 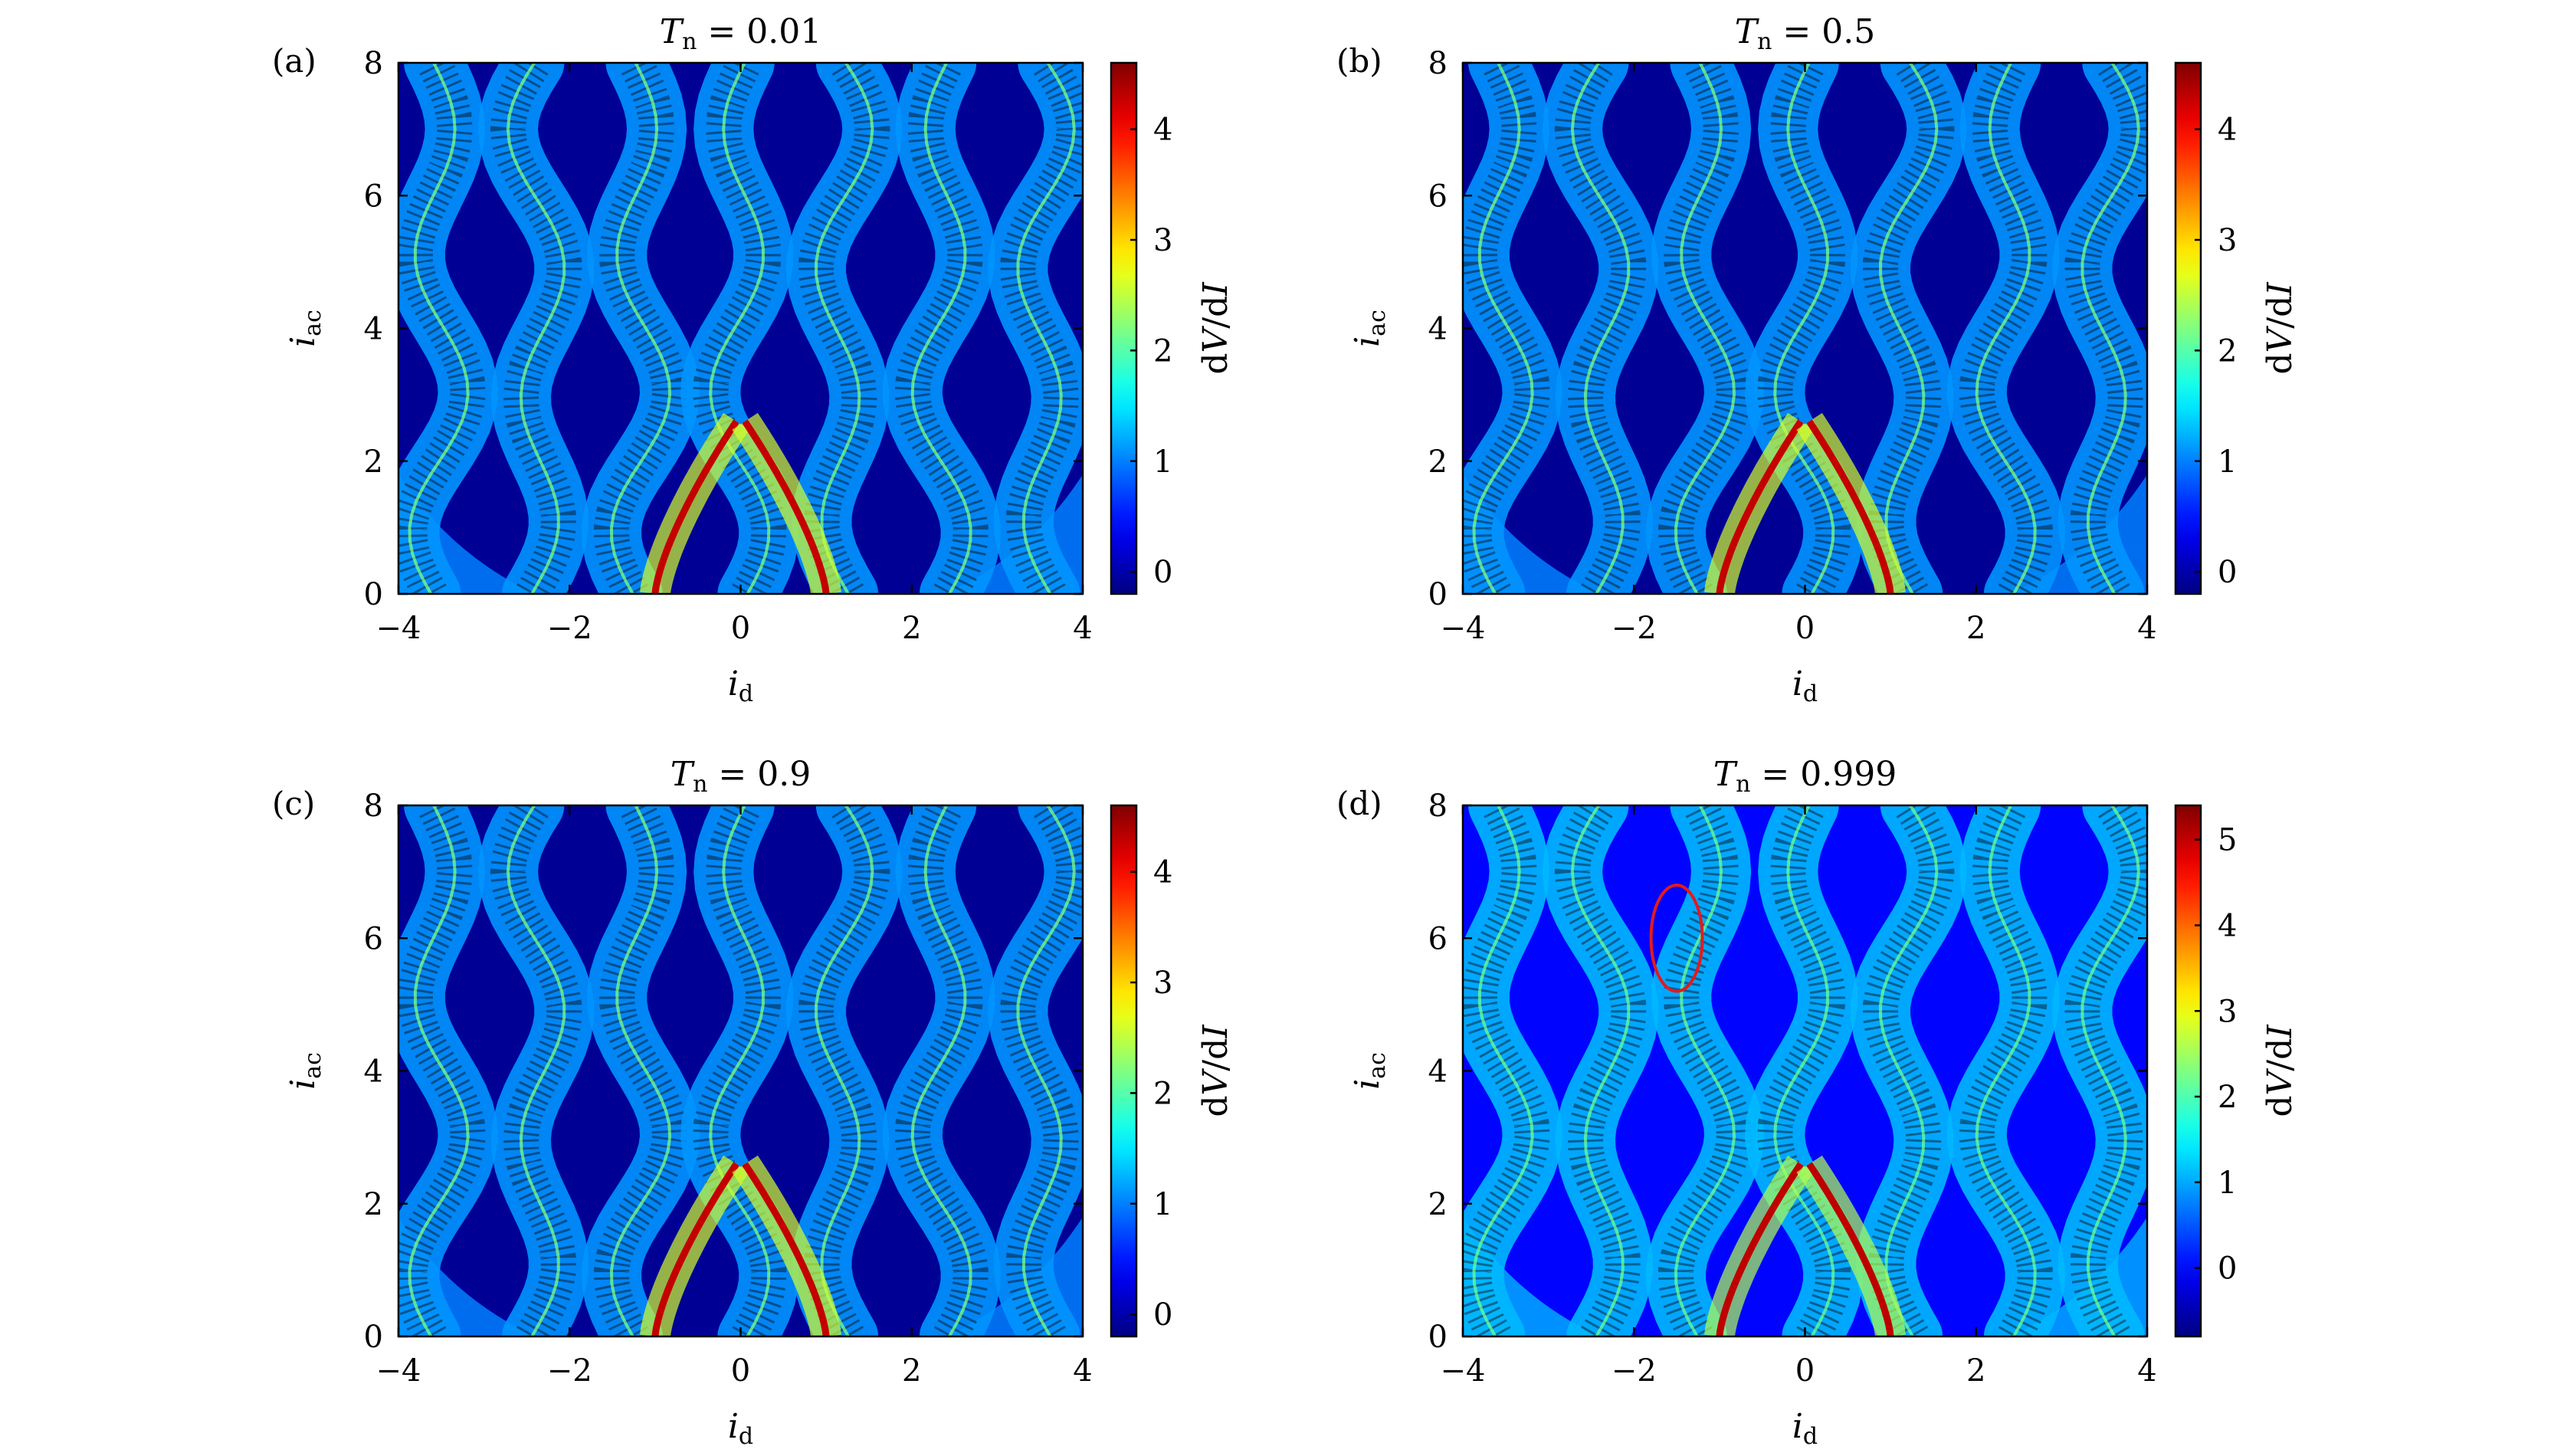 What do you see at coordinates (293, 803) in the screenshot?
I see `panel-label: (c)` at bounding box center [293, 803].